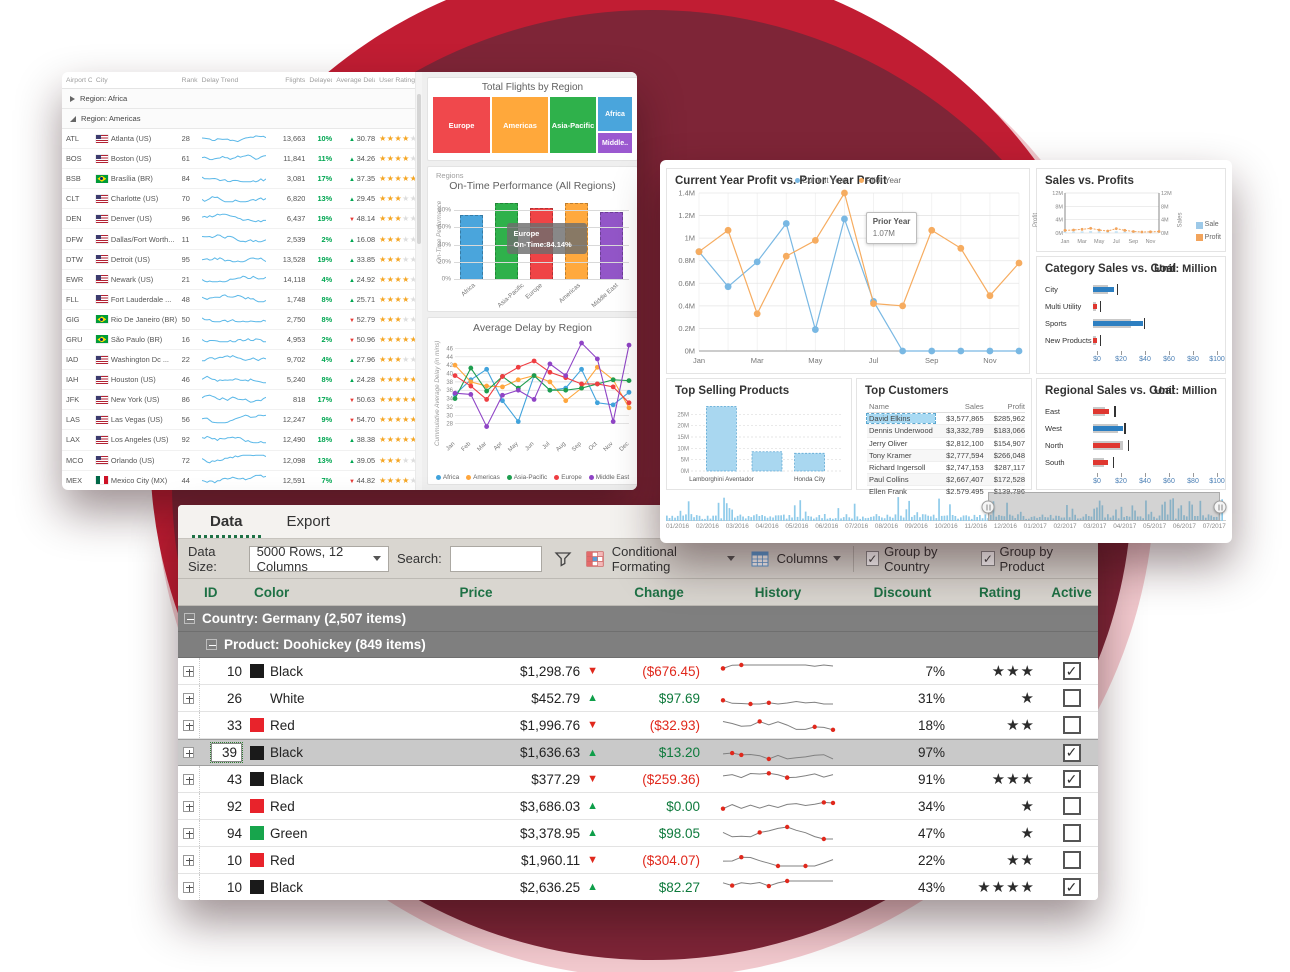  Describe the element at coordinates (238, 420) in the screenshot. I see `flight-row-LAS: LAS Las Vegas (US) 56 12,247 9% ▼ 54.70 ★★★★★` at that location.